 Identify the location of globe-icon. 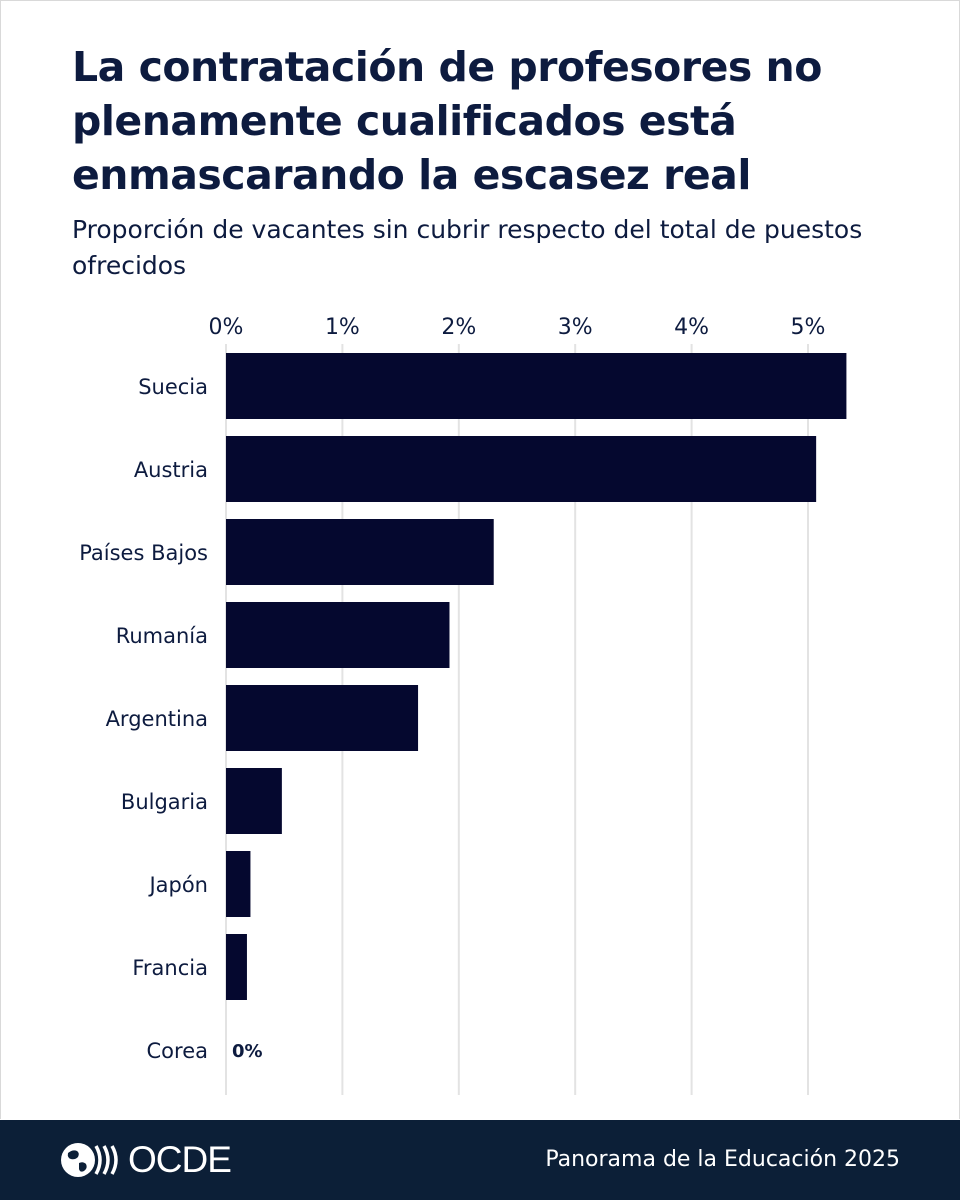
(89, 1160).